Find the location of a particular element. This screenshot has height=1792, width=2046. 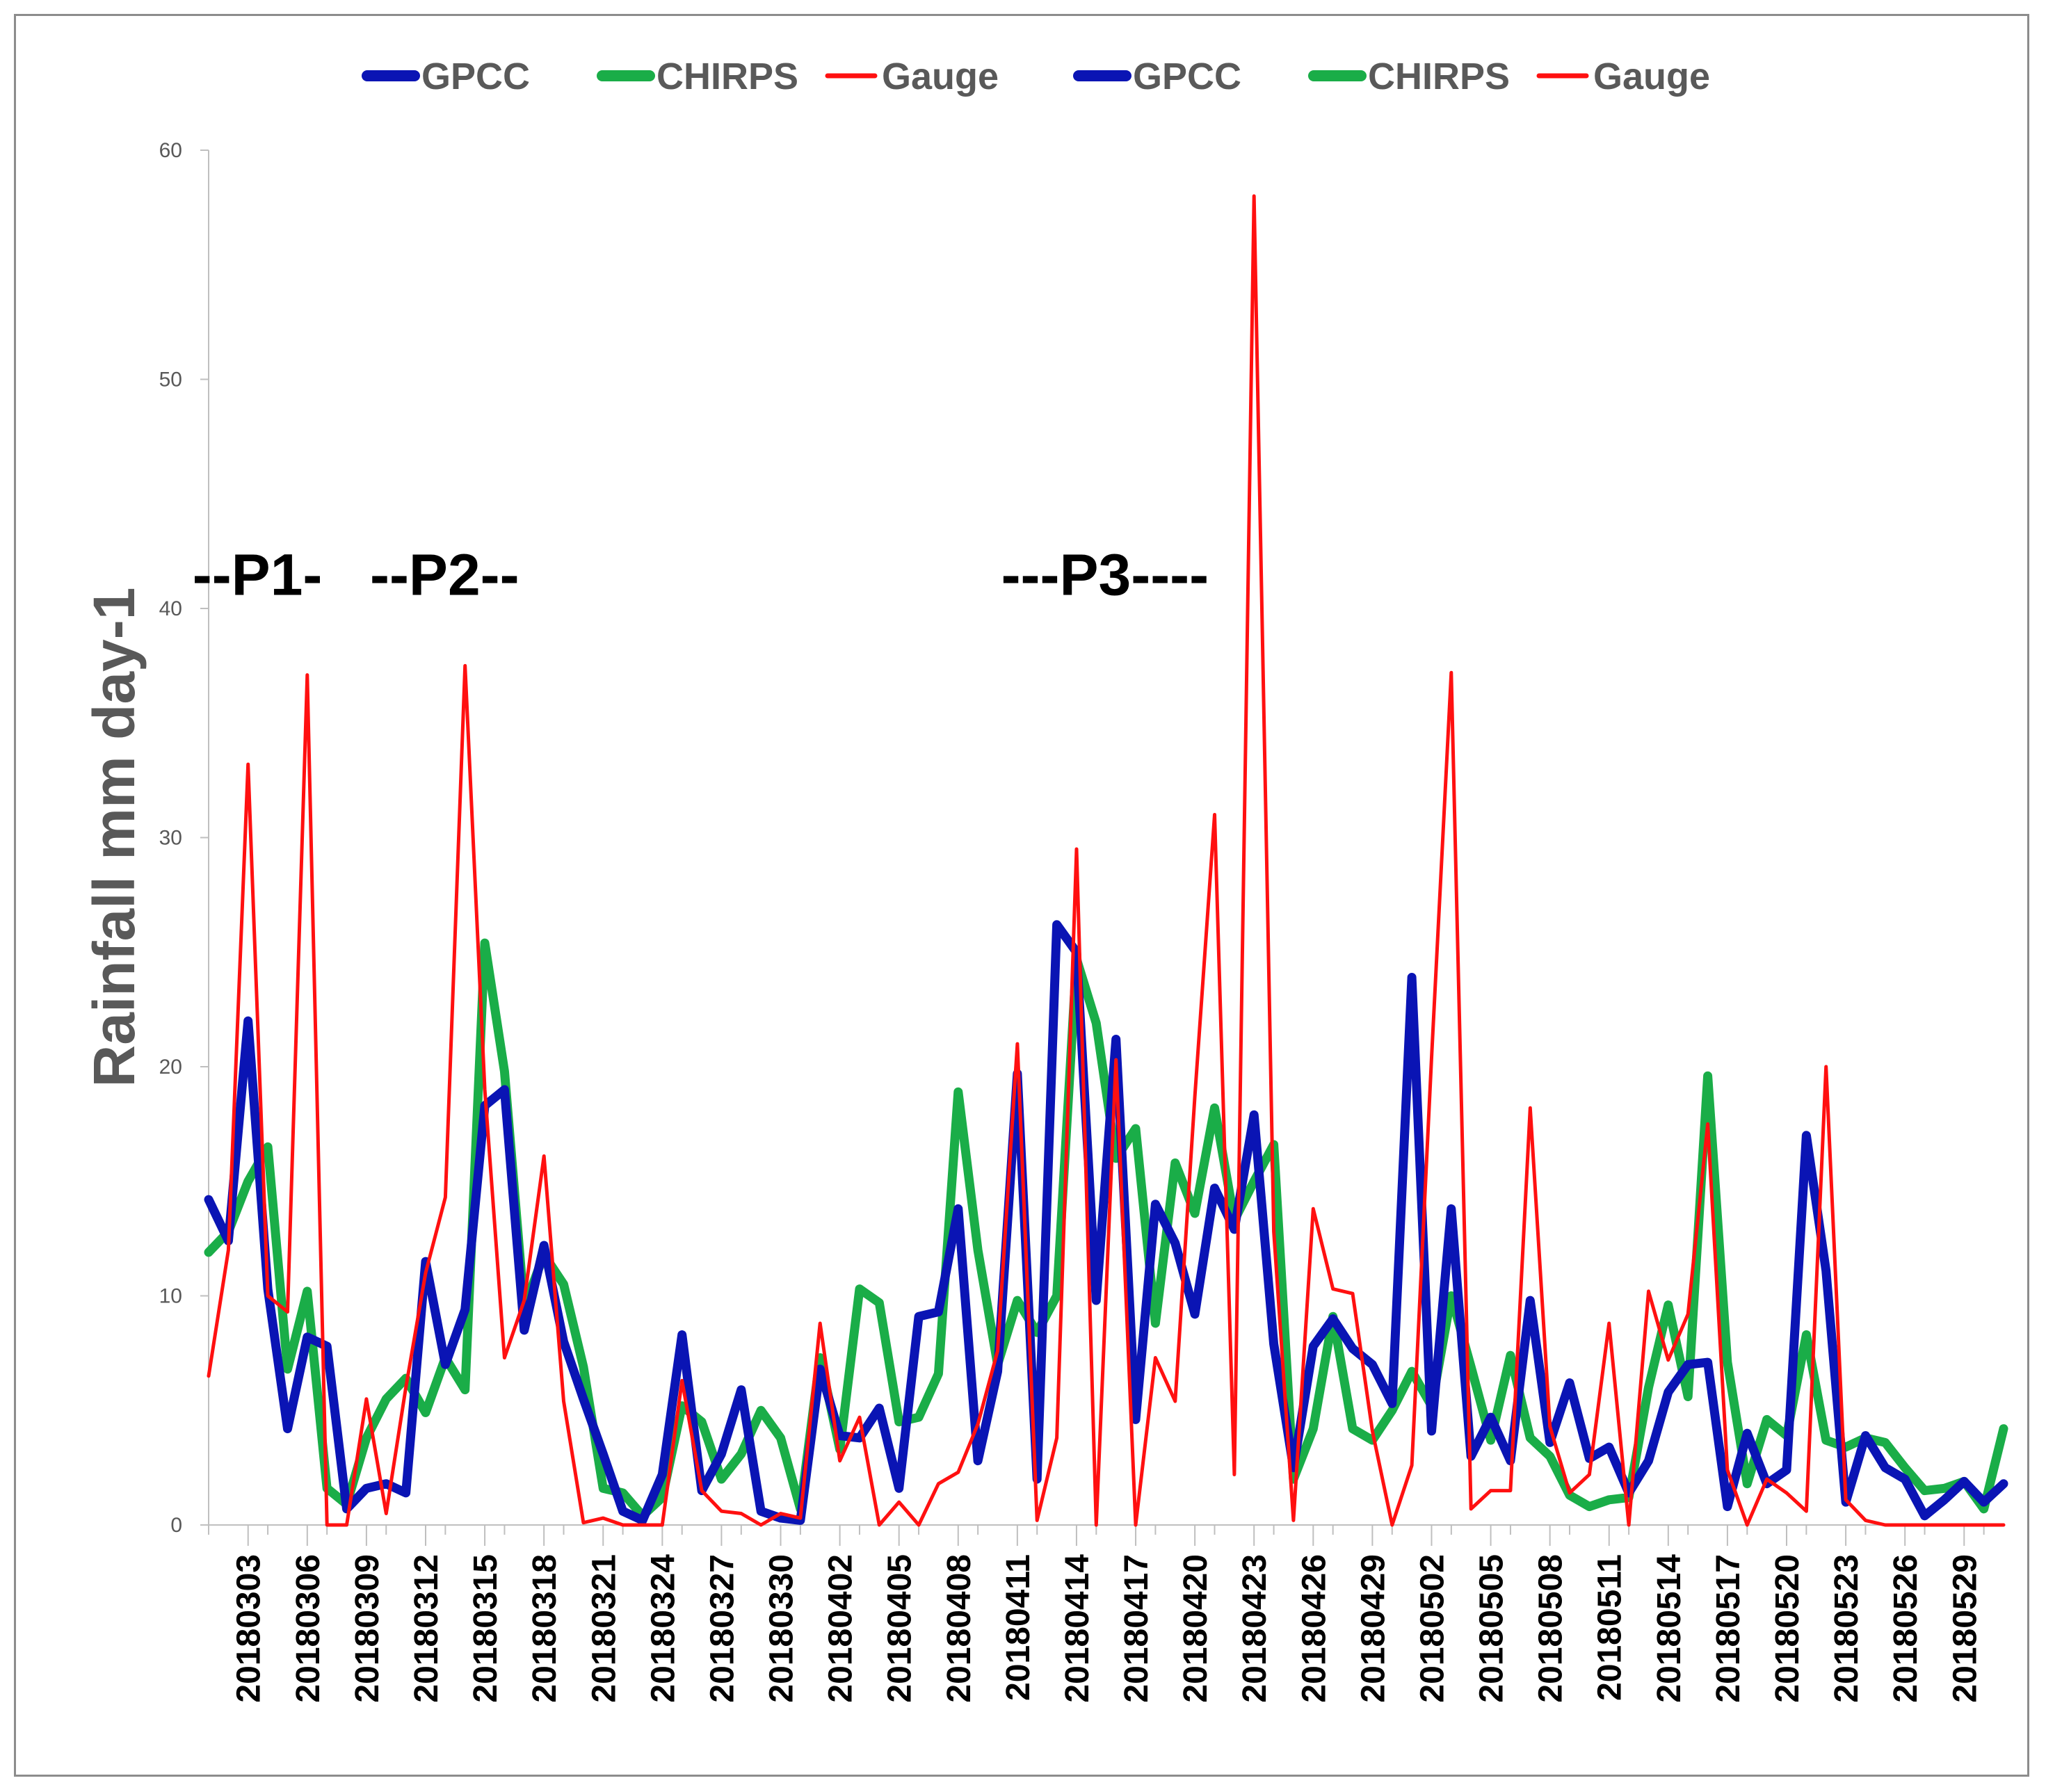

x-tick-label: 20180420 is located at coordinates (1195, 1628).